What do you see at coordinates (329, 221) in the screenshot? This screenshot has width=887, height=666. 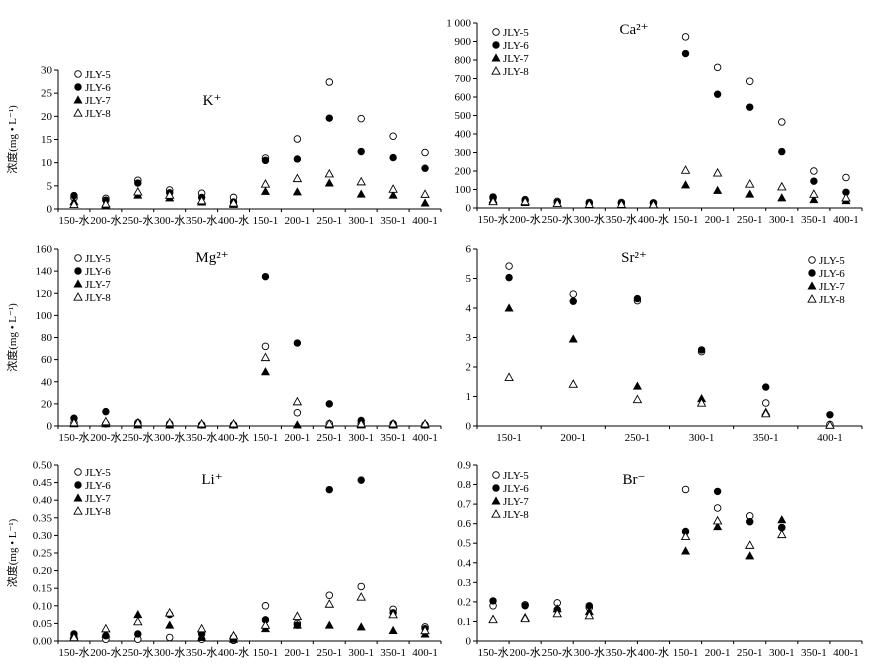 I see `x-tick-label: 250-1` at bounding box center [329, 221].